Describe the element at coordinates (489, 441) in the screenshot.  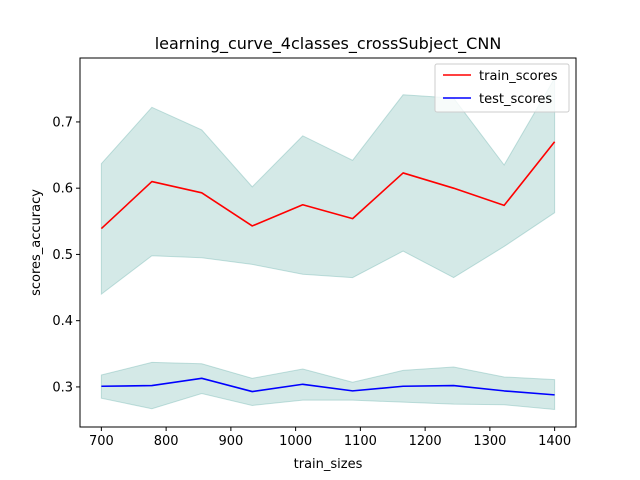
I see `x-tick-label: 1300` at that location.